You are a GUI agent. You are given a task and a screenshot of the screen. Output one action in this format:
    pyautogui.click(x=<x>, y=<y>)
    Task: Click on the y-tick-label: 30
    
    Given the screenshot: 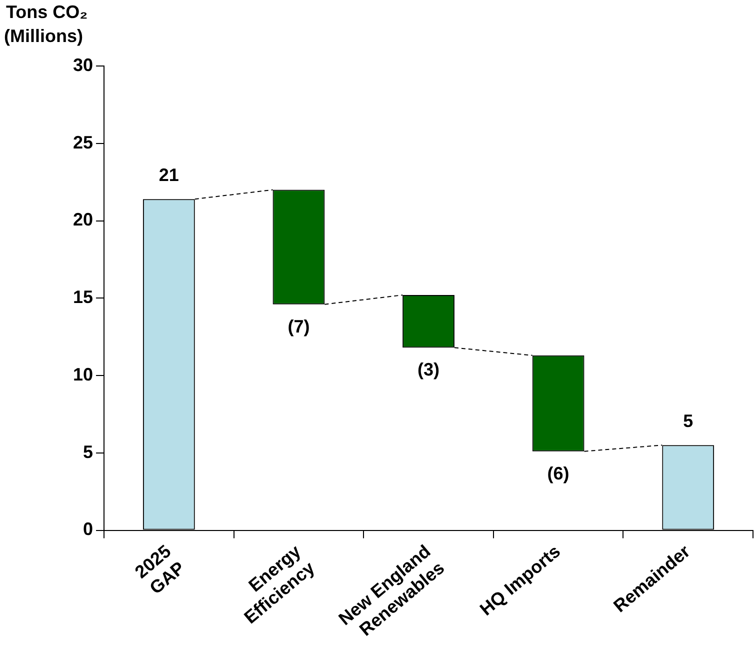 What is the action you would take?
    pyautogui.click(x=83, y=64)
    